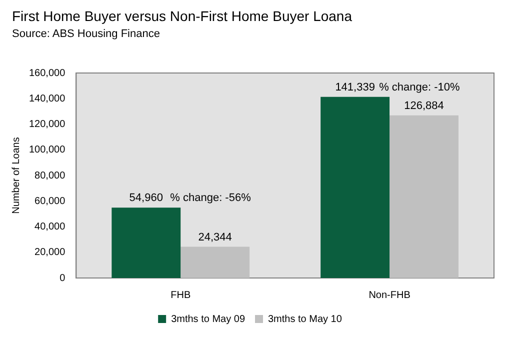  I want to click on data-label: 141,339, so click(355, 87).